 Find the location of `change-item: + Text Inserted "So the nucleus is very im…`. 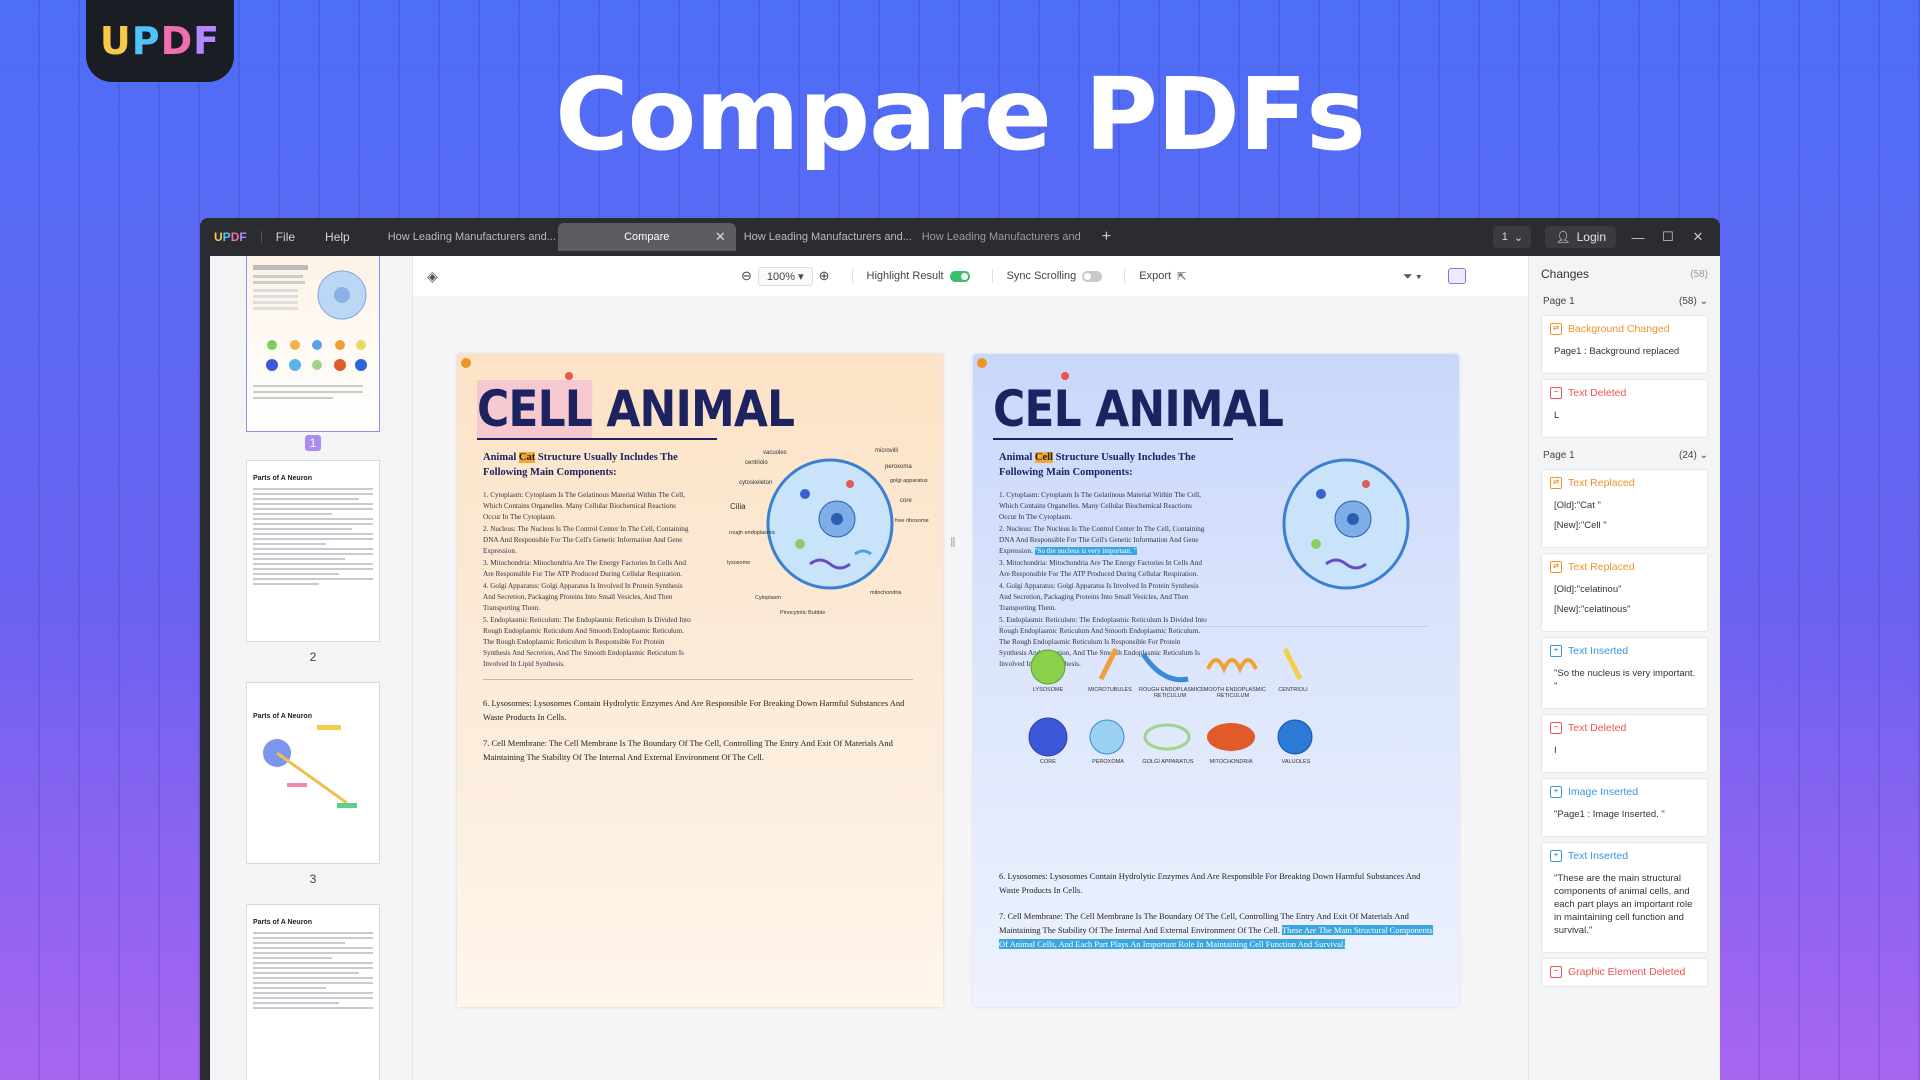

change-item: + Text Inserted "So the nucleus is very im… is located at coordinates (1624, 673).